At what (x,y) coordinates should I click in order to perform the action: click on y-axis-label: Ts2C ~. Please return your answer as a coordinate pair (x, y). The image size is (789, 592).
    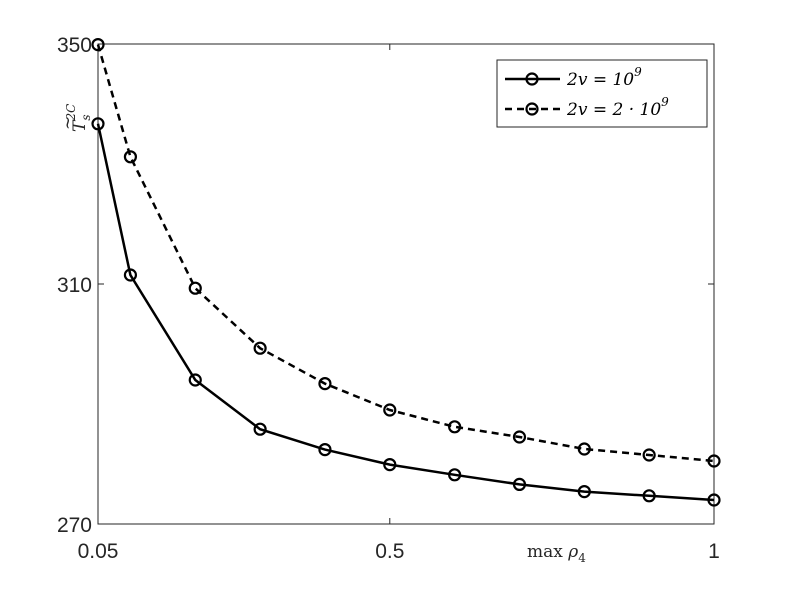
    Looking at the image, I should click on (75, 118).